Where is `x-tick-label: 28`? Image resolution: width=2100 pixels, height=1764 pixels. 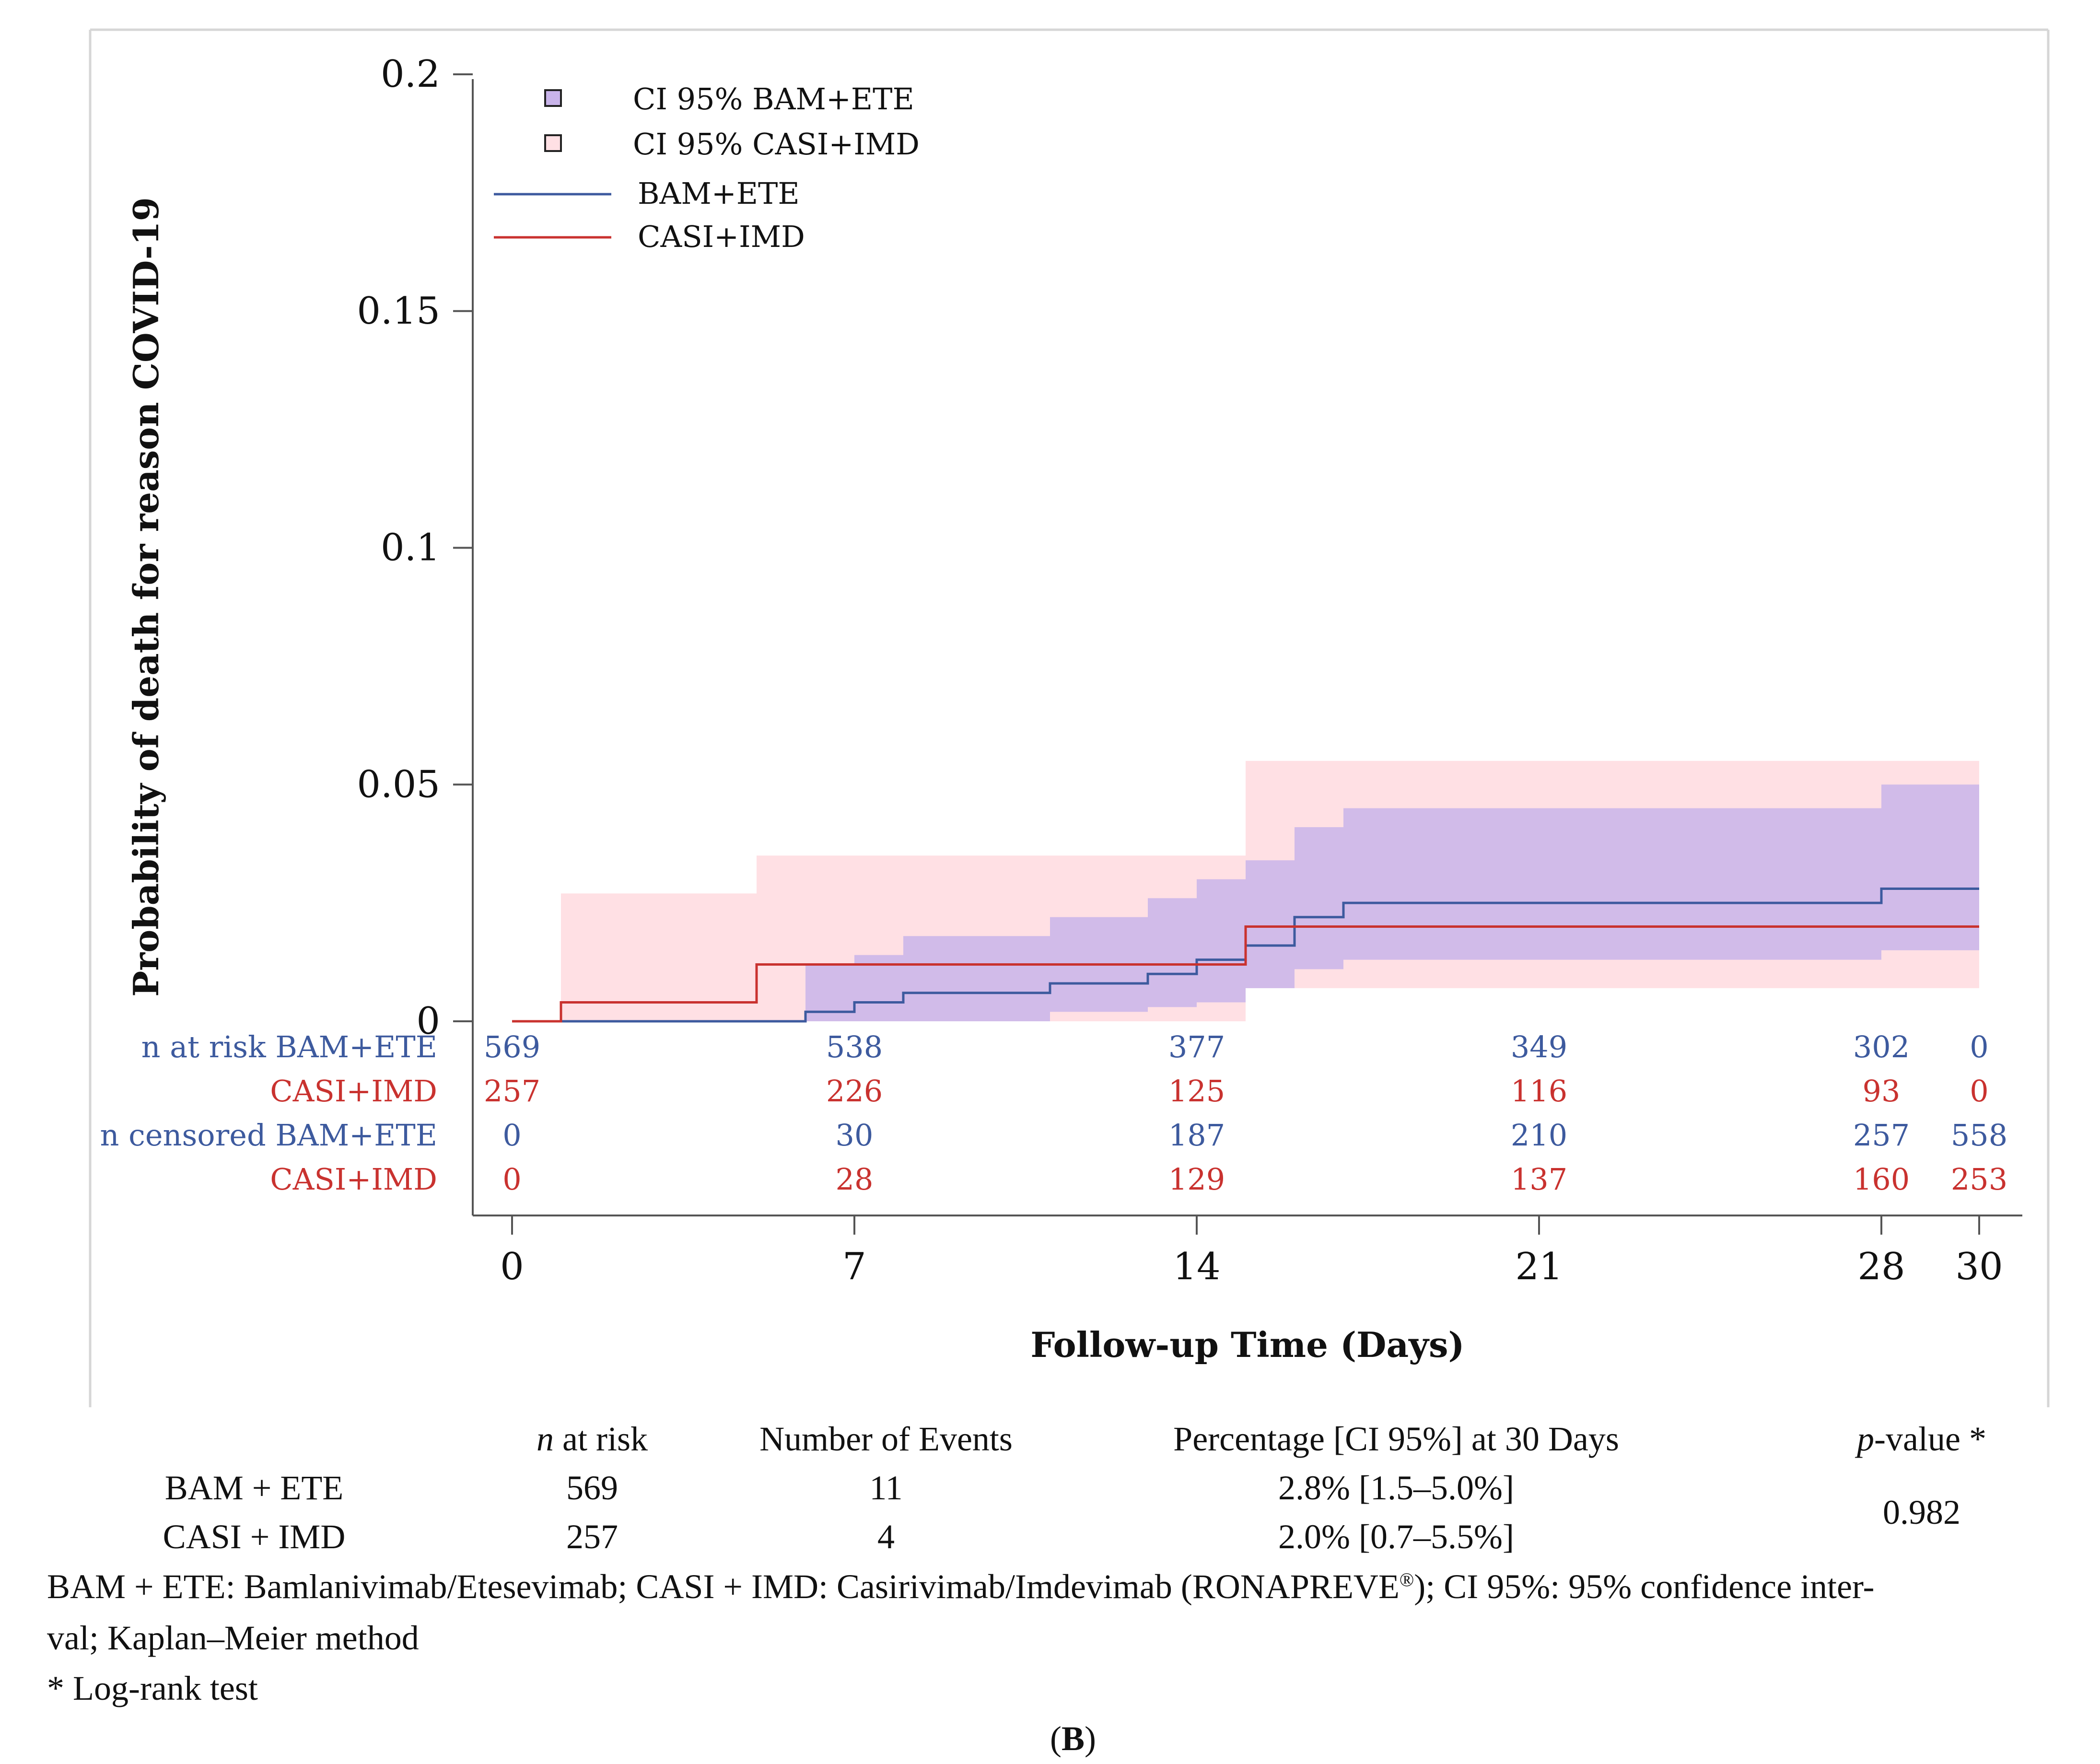
x-tick-label: 28 is located at coordinates (1881, 1266).